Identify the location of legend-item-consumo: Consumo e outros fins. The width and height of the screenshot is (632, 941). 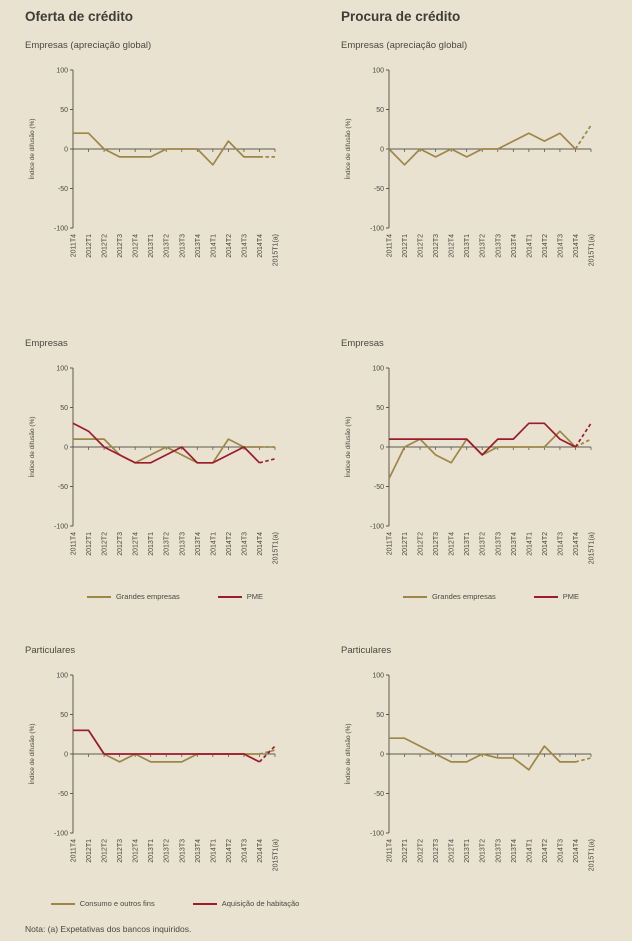
(102, 903).